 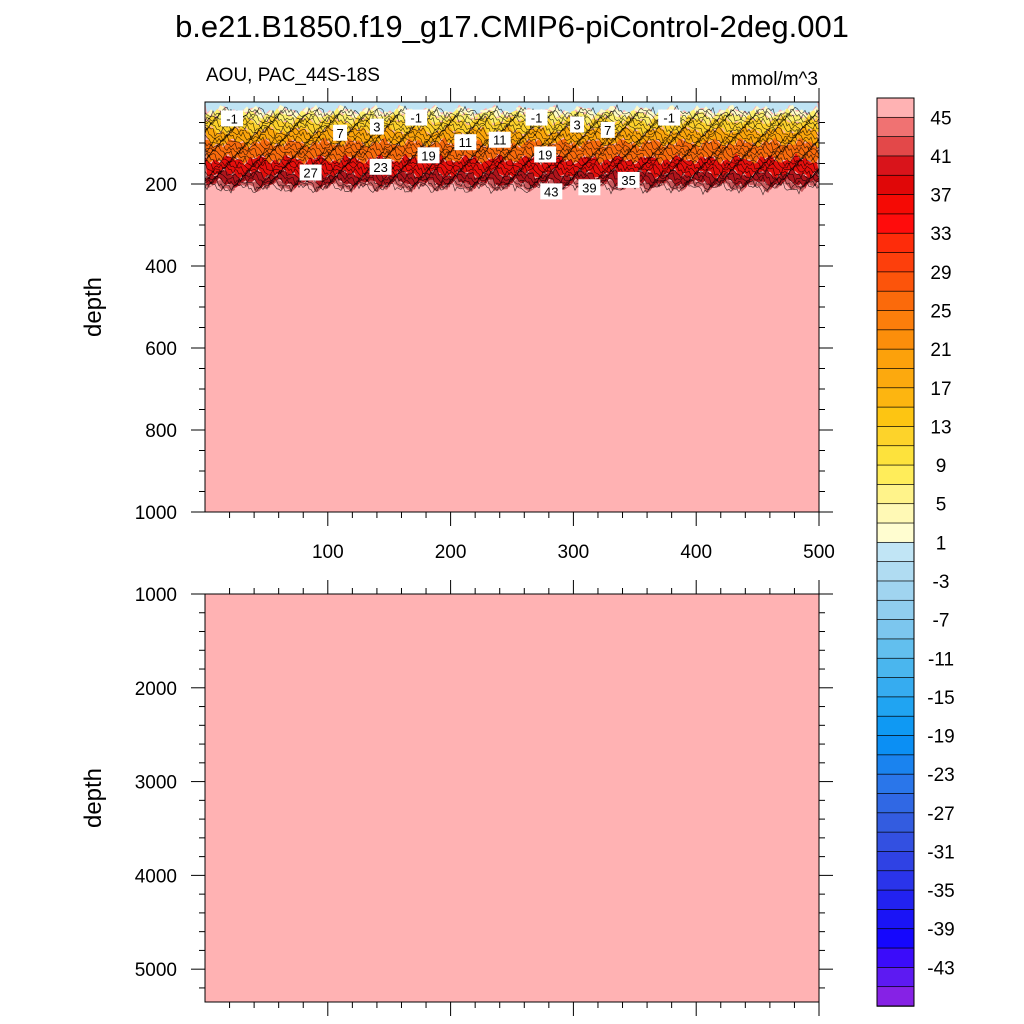 I want to click on colorbar-boxes, so click(x=895, y=552).